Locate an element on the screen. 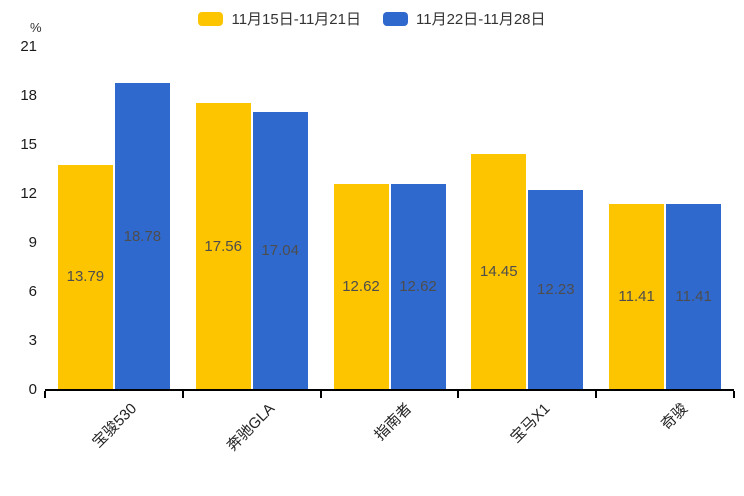 Image resolution: width=744 pixels, height=496 pixels. bar-value-label: 18.78 is located at coordinates (142, 236).